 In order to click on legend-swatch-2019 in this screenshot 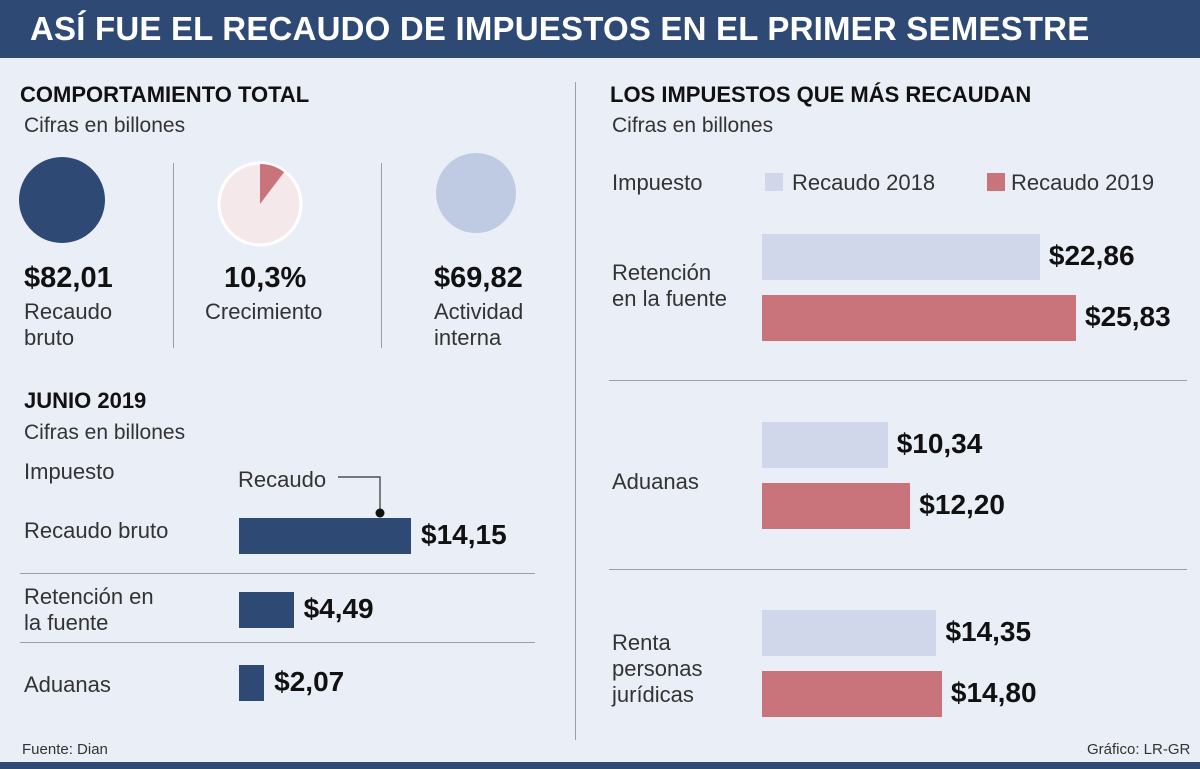, I will do `click(996, 182)`.